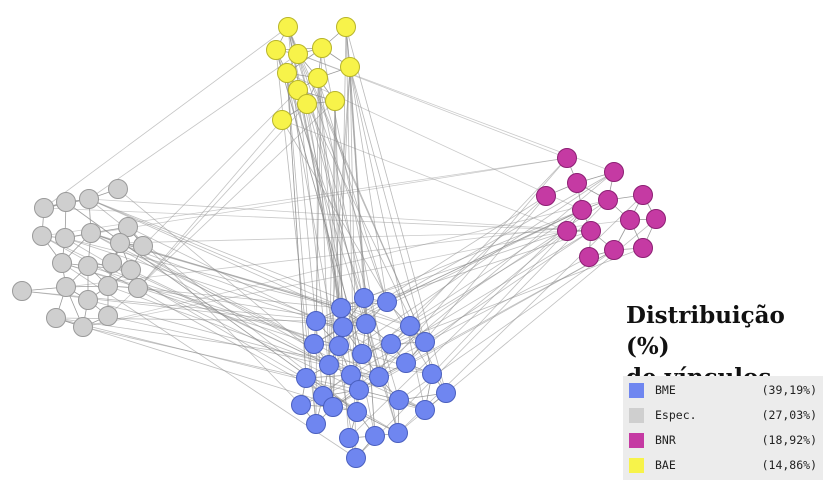  I want to click on legend-percent-espec: (27,03%), so click(789, 415).